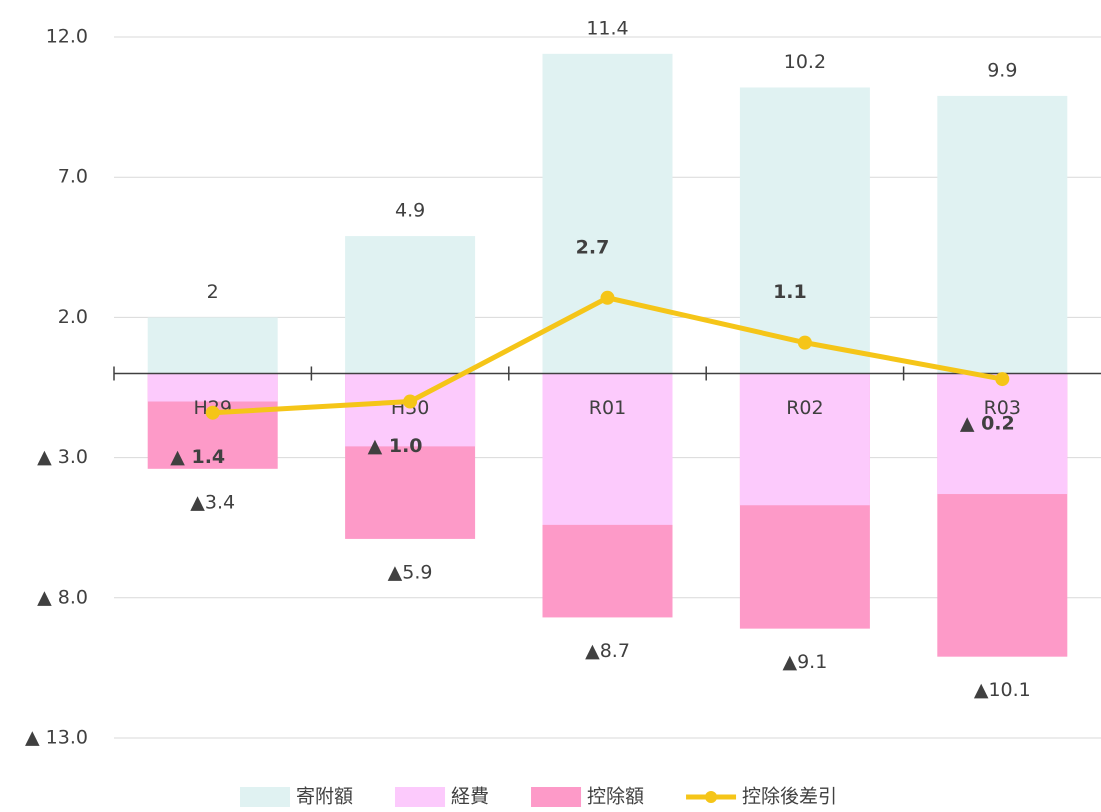  Describe the element at coordinates (1002, 408) in the screenshot. I see `x-tick-label: R03` at that location.